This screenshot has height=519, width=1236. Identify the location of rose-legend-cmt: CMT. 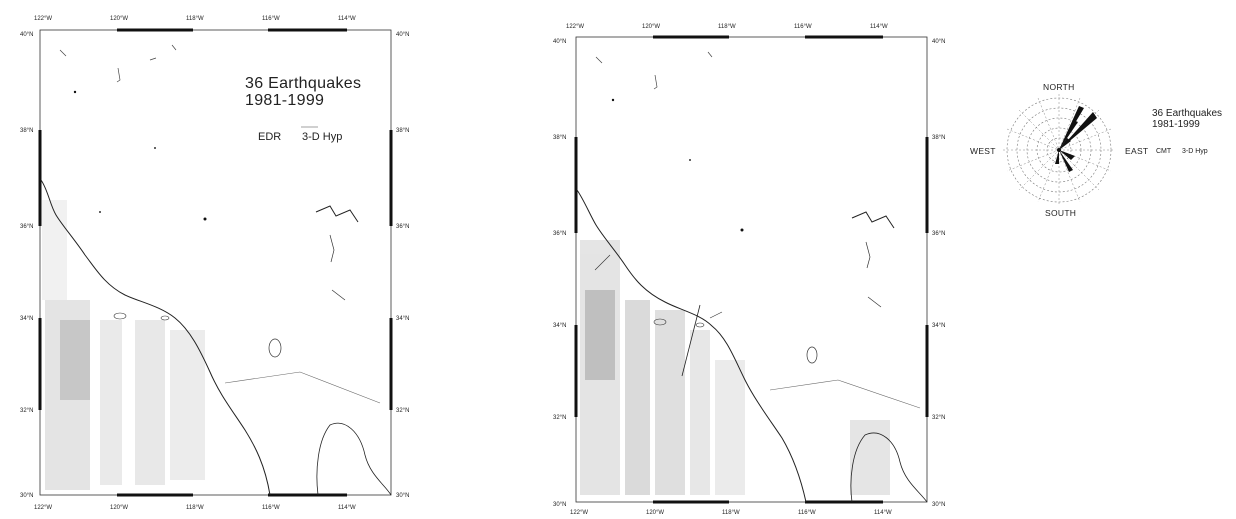
(1164, 151).